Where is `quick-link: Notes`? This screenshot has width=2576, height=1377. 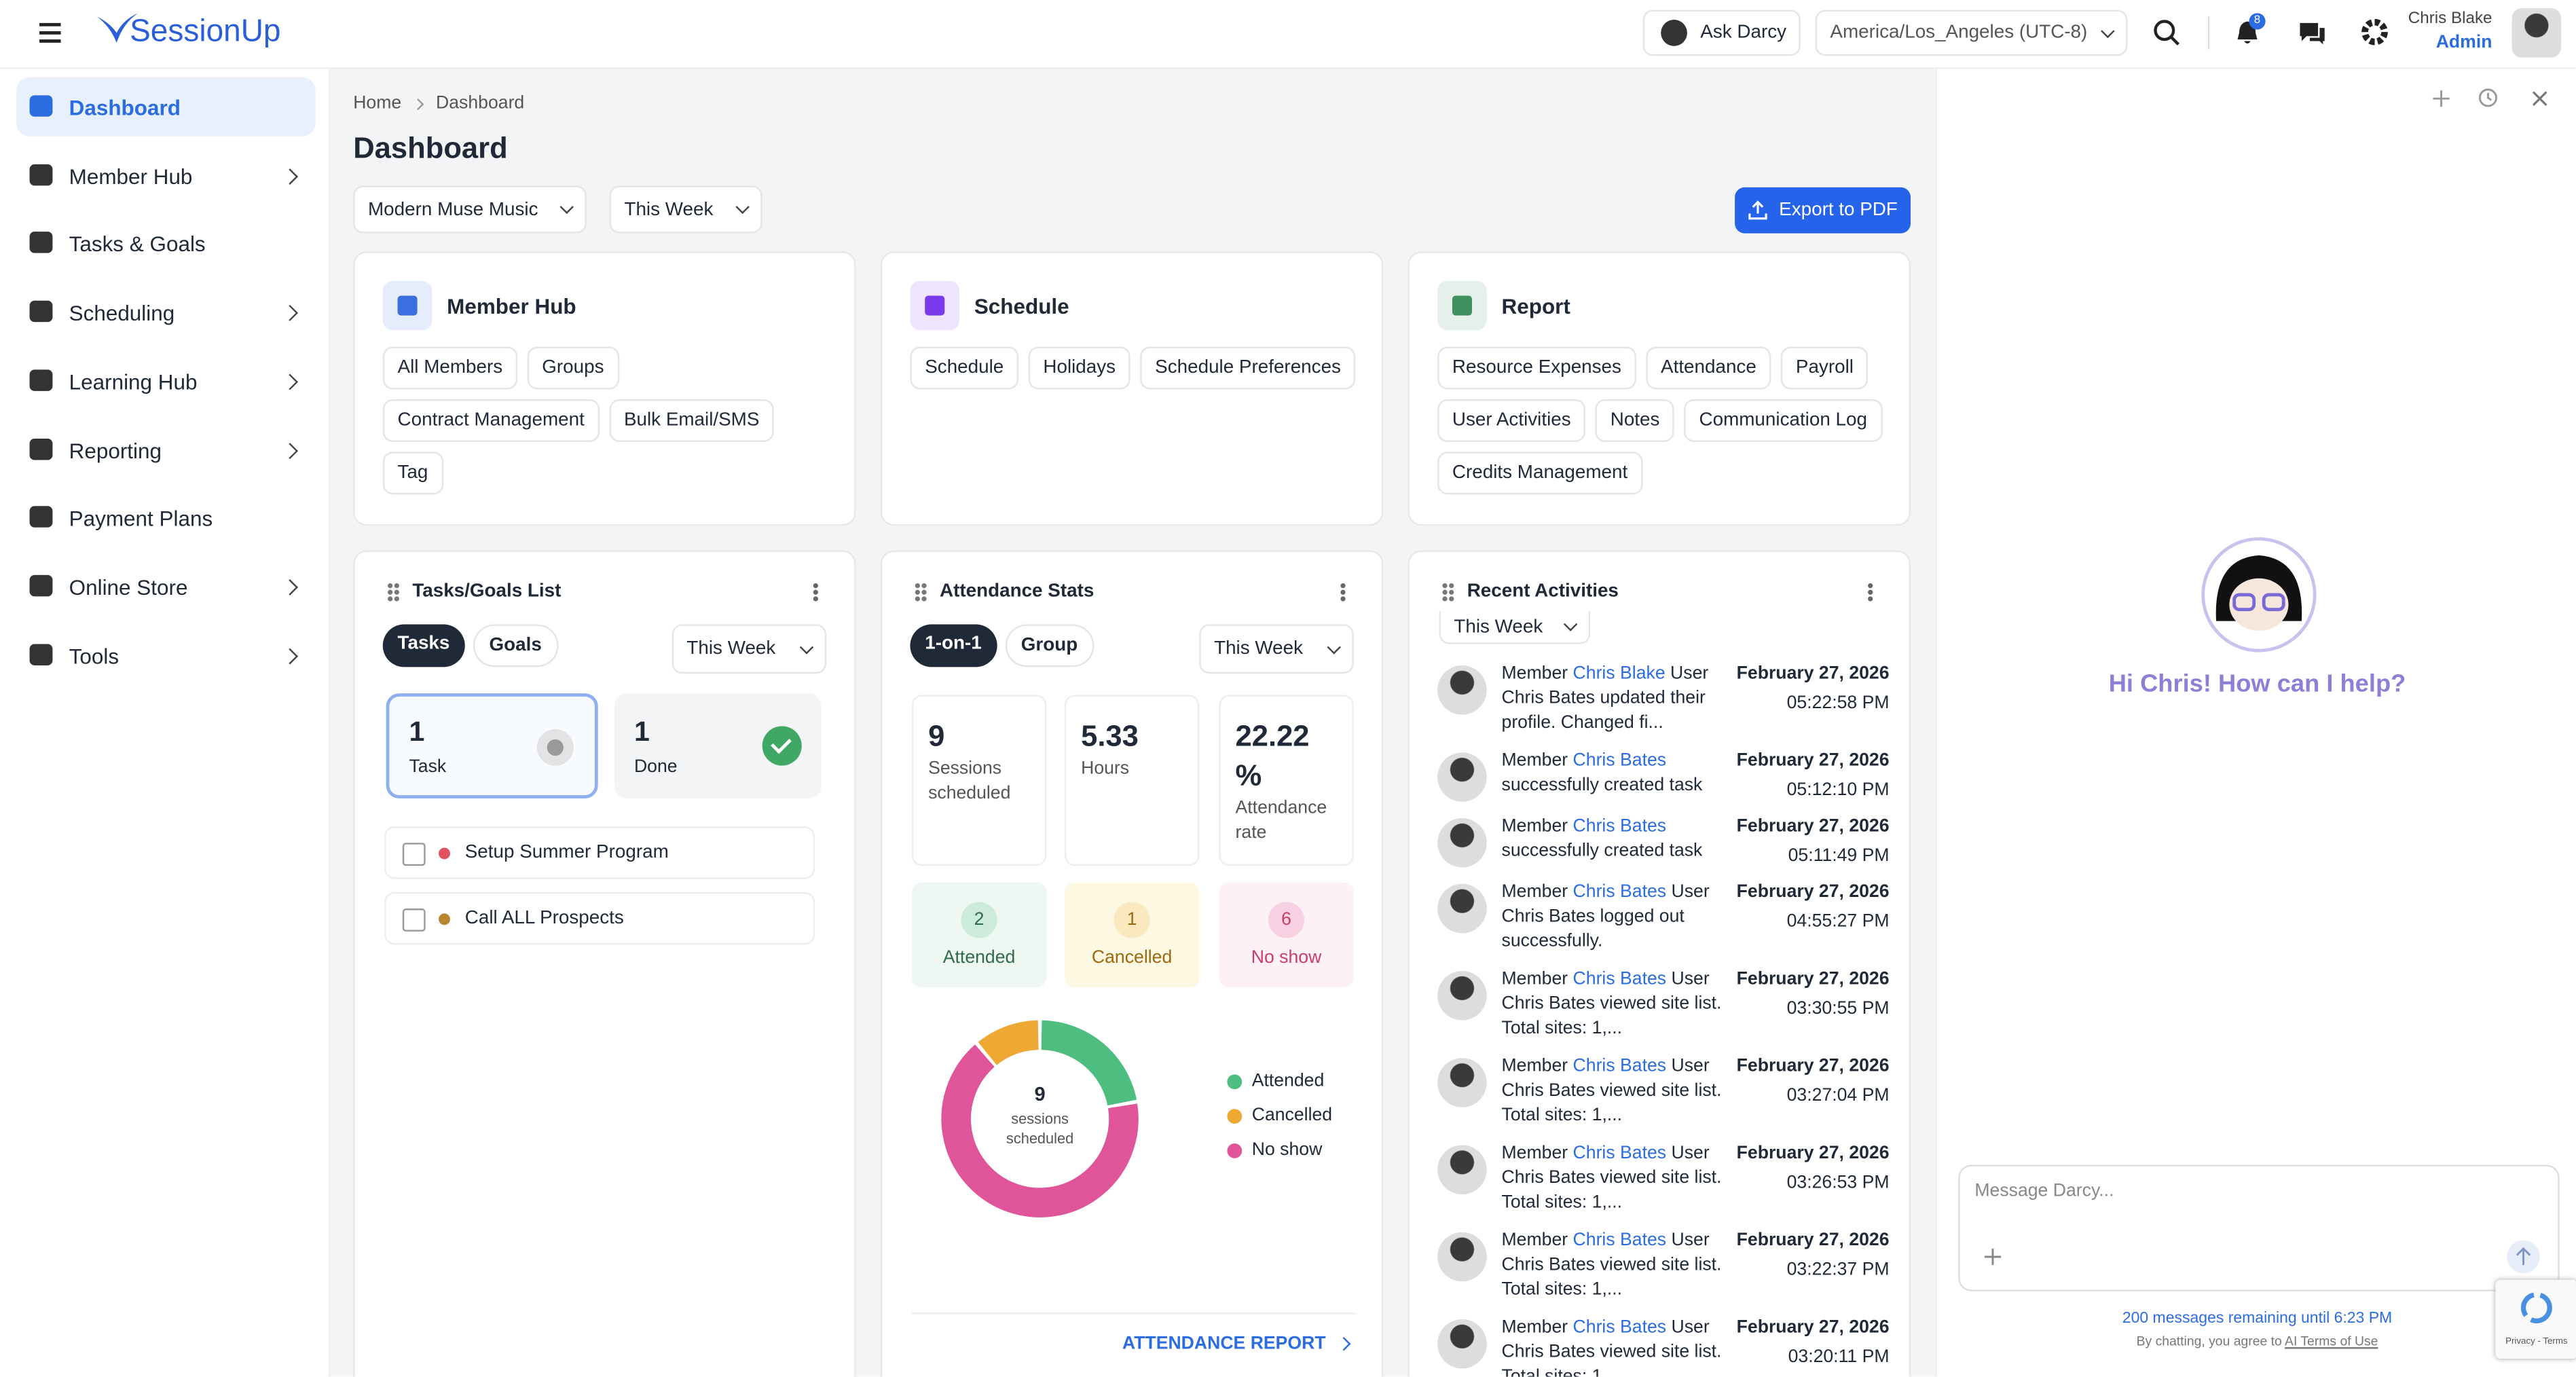
quick-link: Notes is located at coordinates (1635, 420).